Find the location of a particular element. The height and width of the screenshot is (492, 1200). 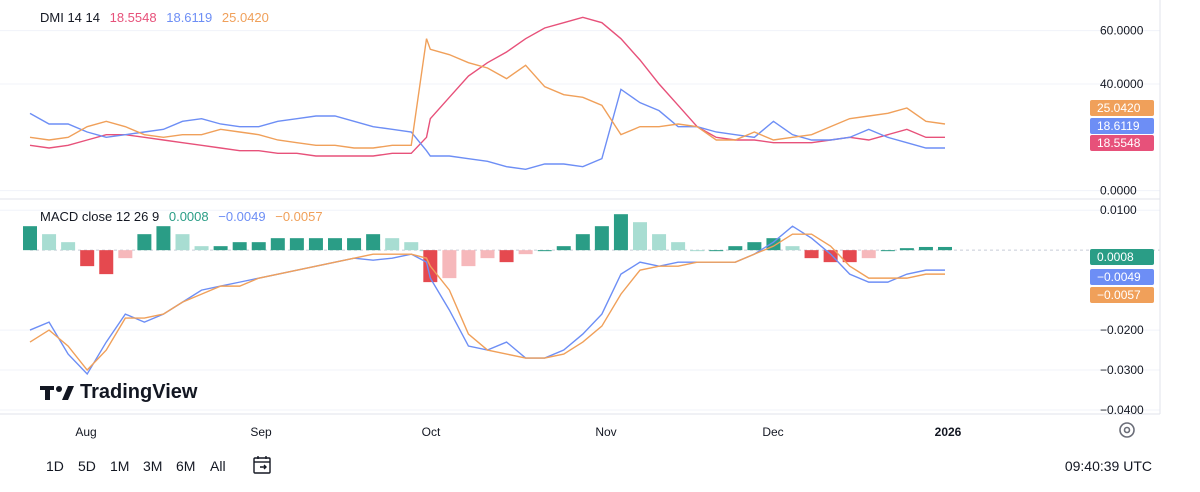

time-axis-label: Oct is located at coordinates (431, 432).